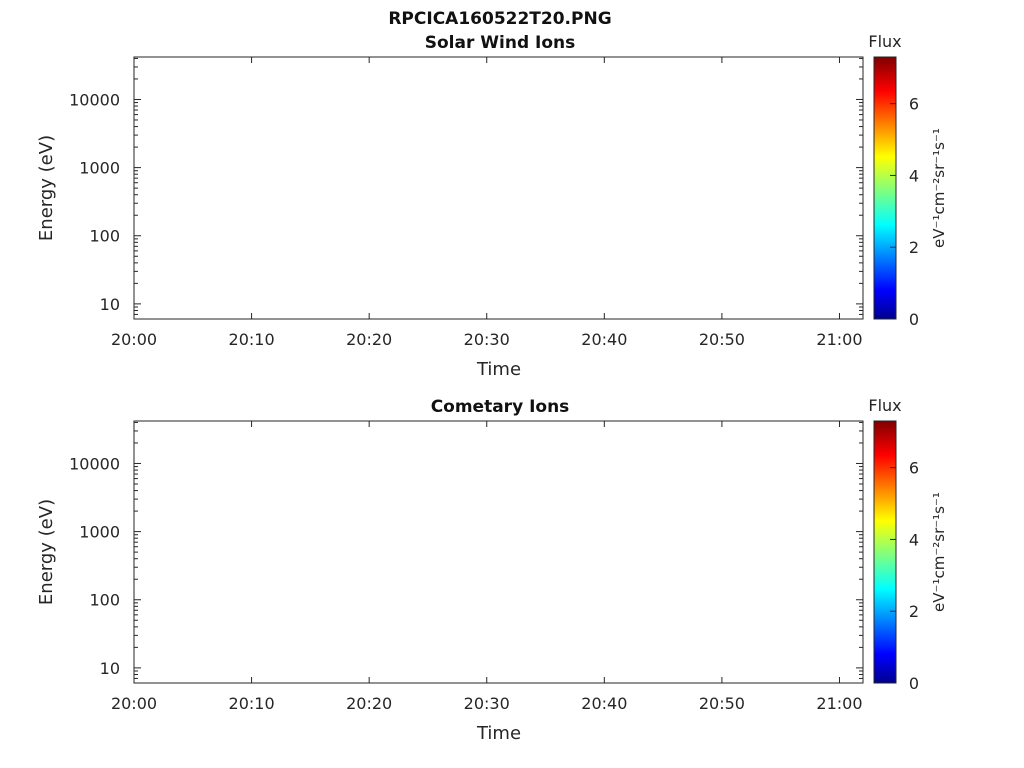  What do you see at coordinates (500, 43) in the screenshot?
I see `panel-title: Solar Wind Ions` at bounding box center [500, 43].